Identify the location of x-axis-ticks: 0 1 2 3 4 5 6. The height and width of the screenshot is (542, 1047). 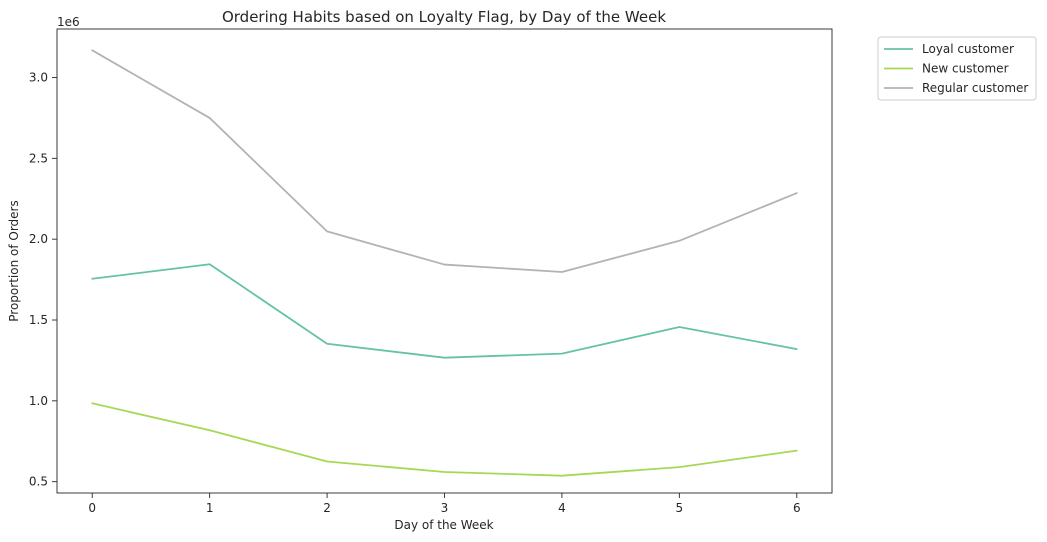
(444, 504).